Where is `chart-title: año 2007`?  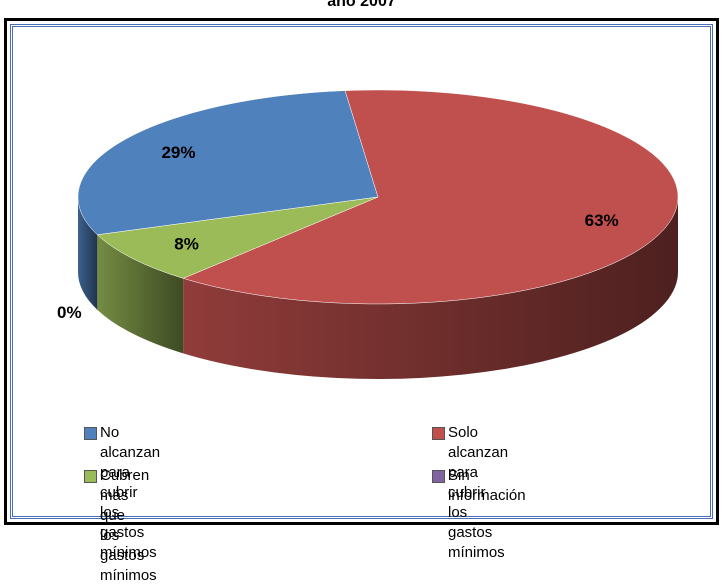 chart-title: año 2007 is located at coordinates (361, 5).